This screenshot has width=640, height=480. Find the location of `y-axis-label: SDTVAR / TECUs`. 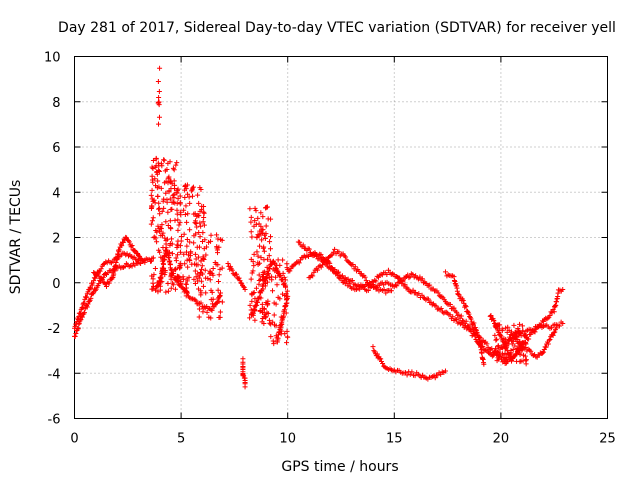

y-axis-label: SDTVAR / TECUs is located at coordinates (16, 237).